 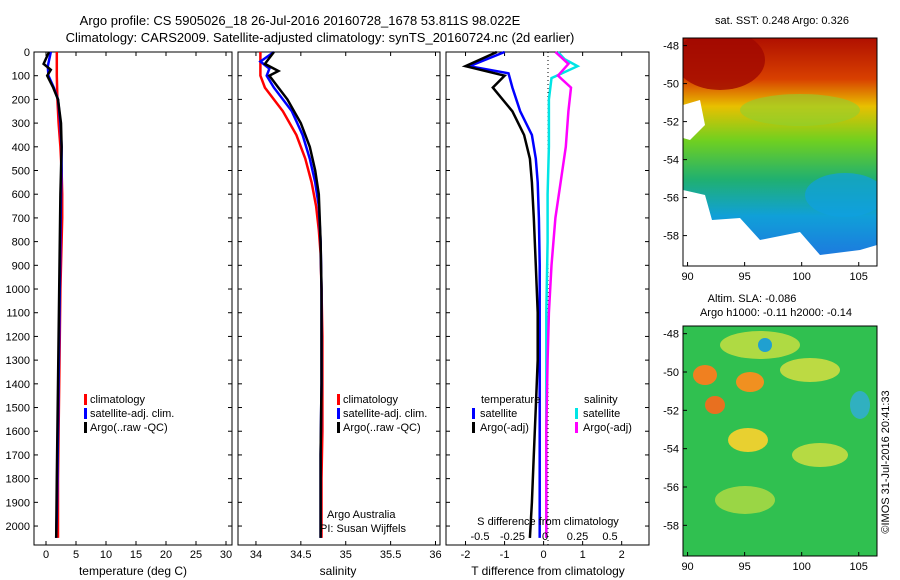 I want to click on y-tick-label: 1800, so click(x=18, y=480).